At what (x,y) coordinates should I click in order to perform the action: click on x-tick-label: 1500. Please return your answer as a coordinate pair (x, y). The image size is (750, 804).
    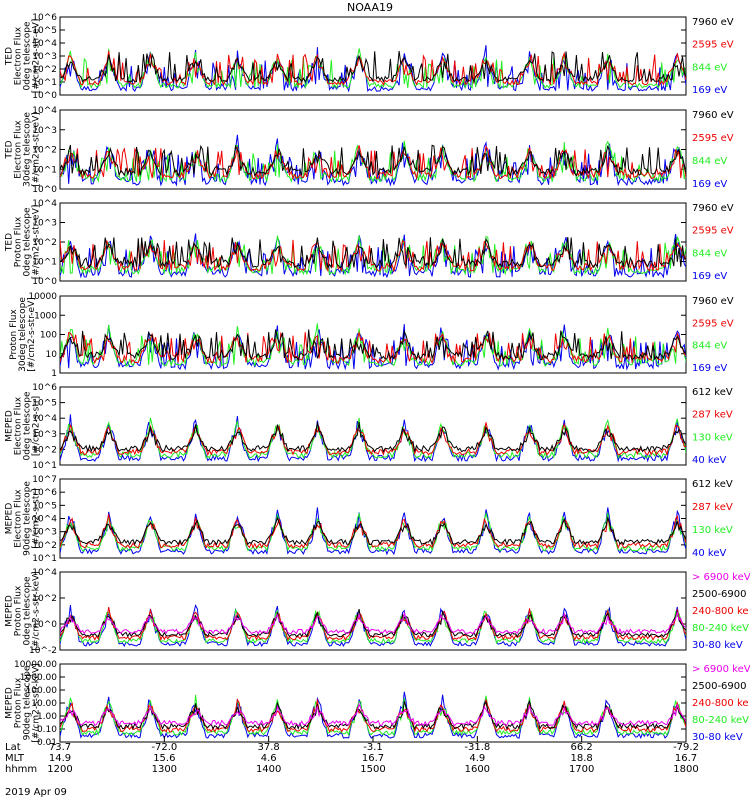
    Looking at the image, I should click on (372, 769).